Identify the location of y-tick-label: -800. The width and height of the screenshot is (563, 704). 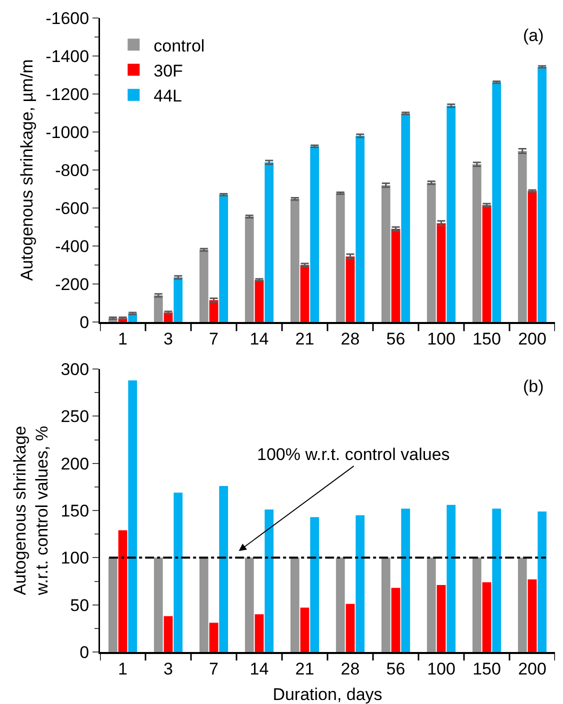
(72, 170).